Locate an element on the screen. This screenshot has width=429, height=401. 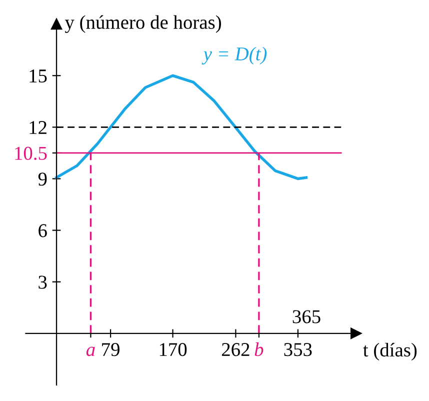
x-tick-label: 79 is located at coordinates (111, 349).